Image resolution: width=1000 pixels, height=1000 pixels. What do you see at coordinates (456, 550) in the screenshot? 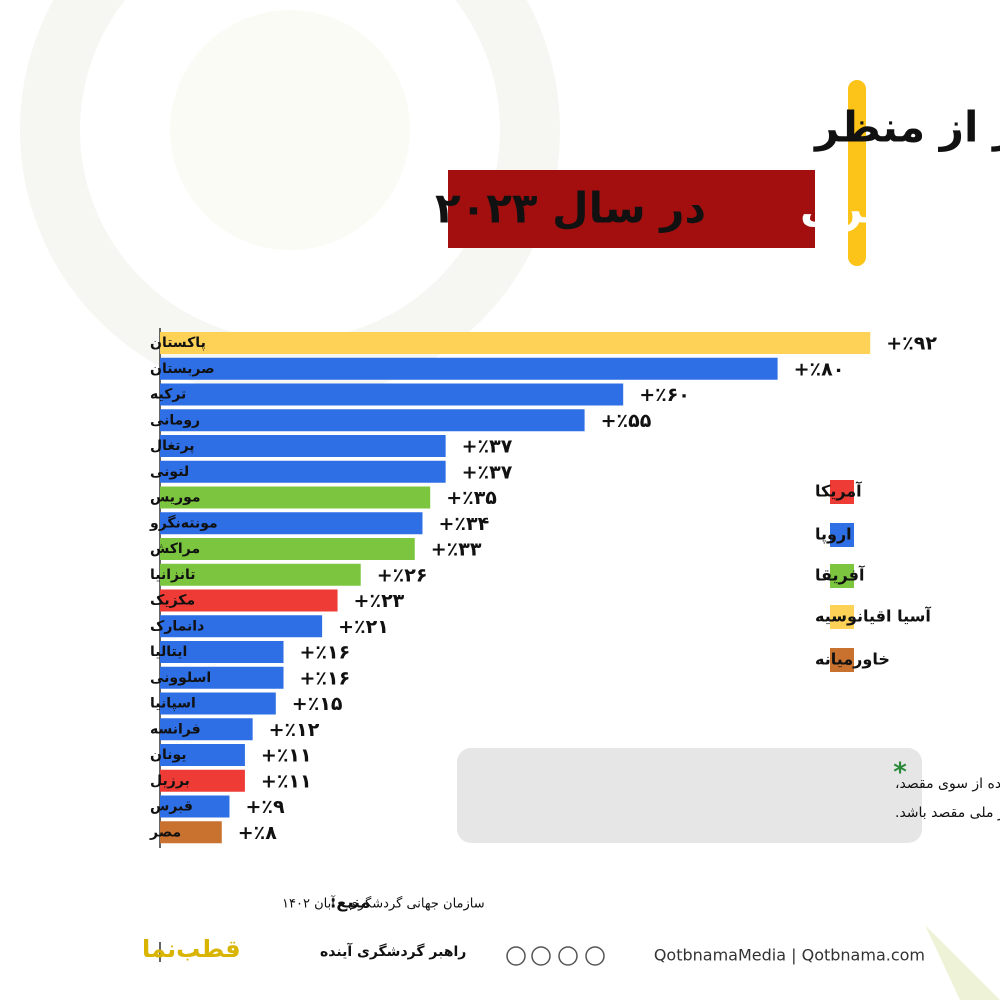
I see `value-label: +٪۳۳` at bounding box center [456, 550].